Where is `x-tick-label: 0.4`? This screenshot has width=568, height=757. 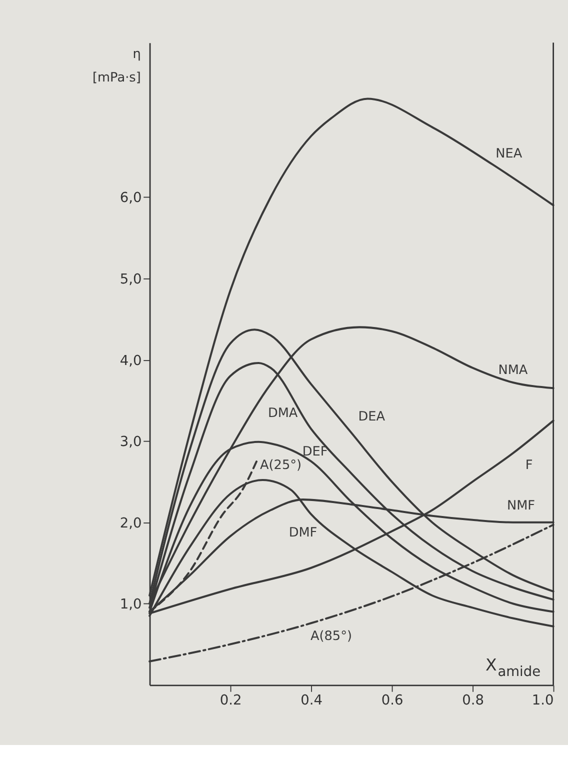 x-tick-label: 0.4 is located at coordinates (311, 700).